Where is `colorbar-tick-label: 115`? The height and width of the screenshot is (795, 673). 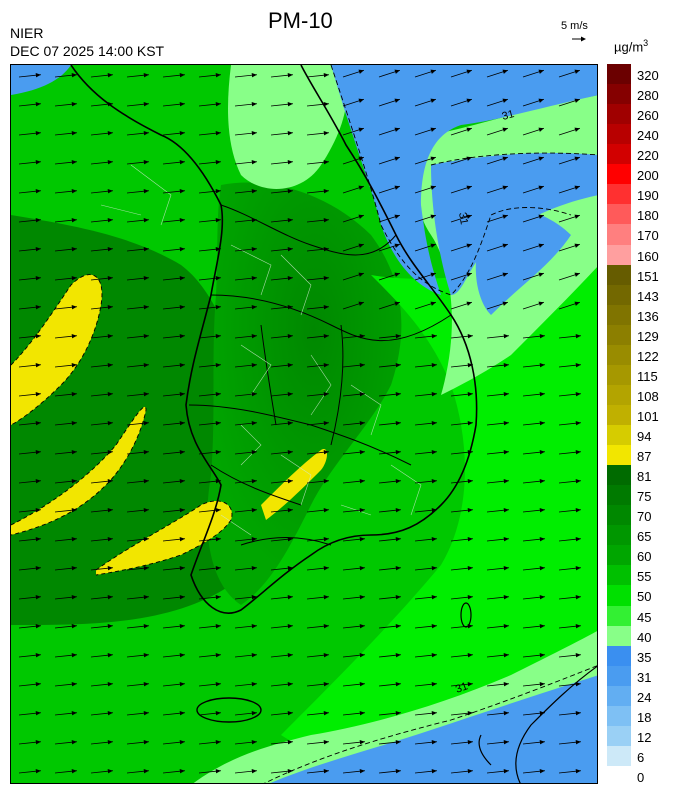
colorbar-tick-label: 115 is located at coordinates (647, 376).